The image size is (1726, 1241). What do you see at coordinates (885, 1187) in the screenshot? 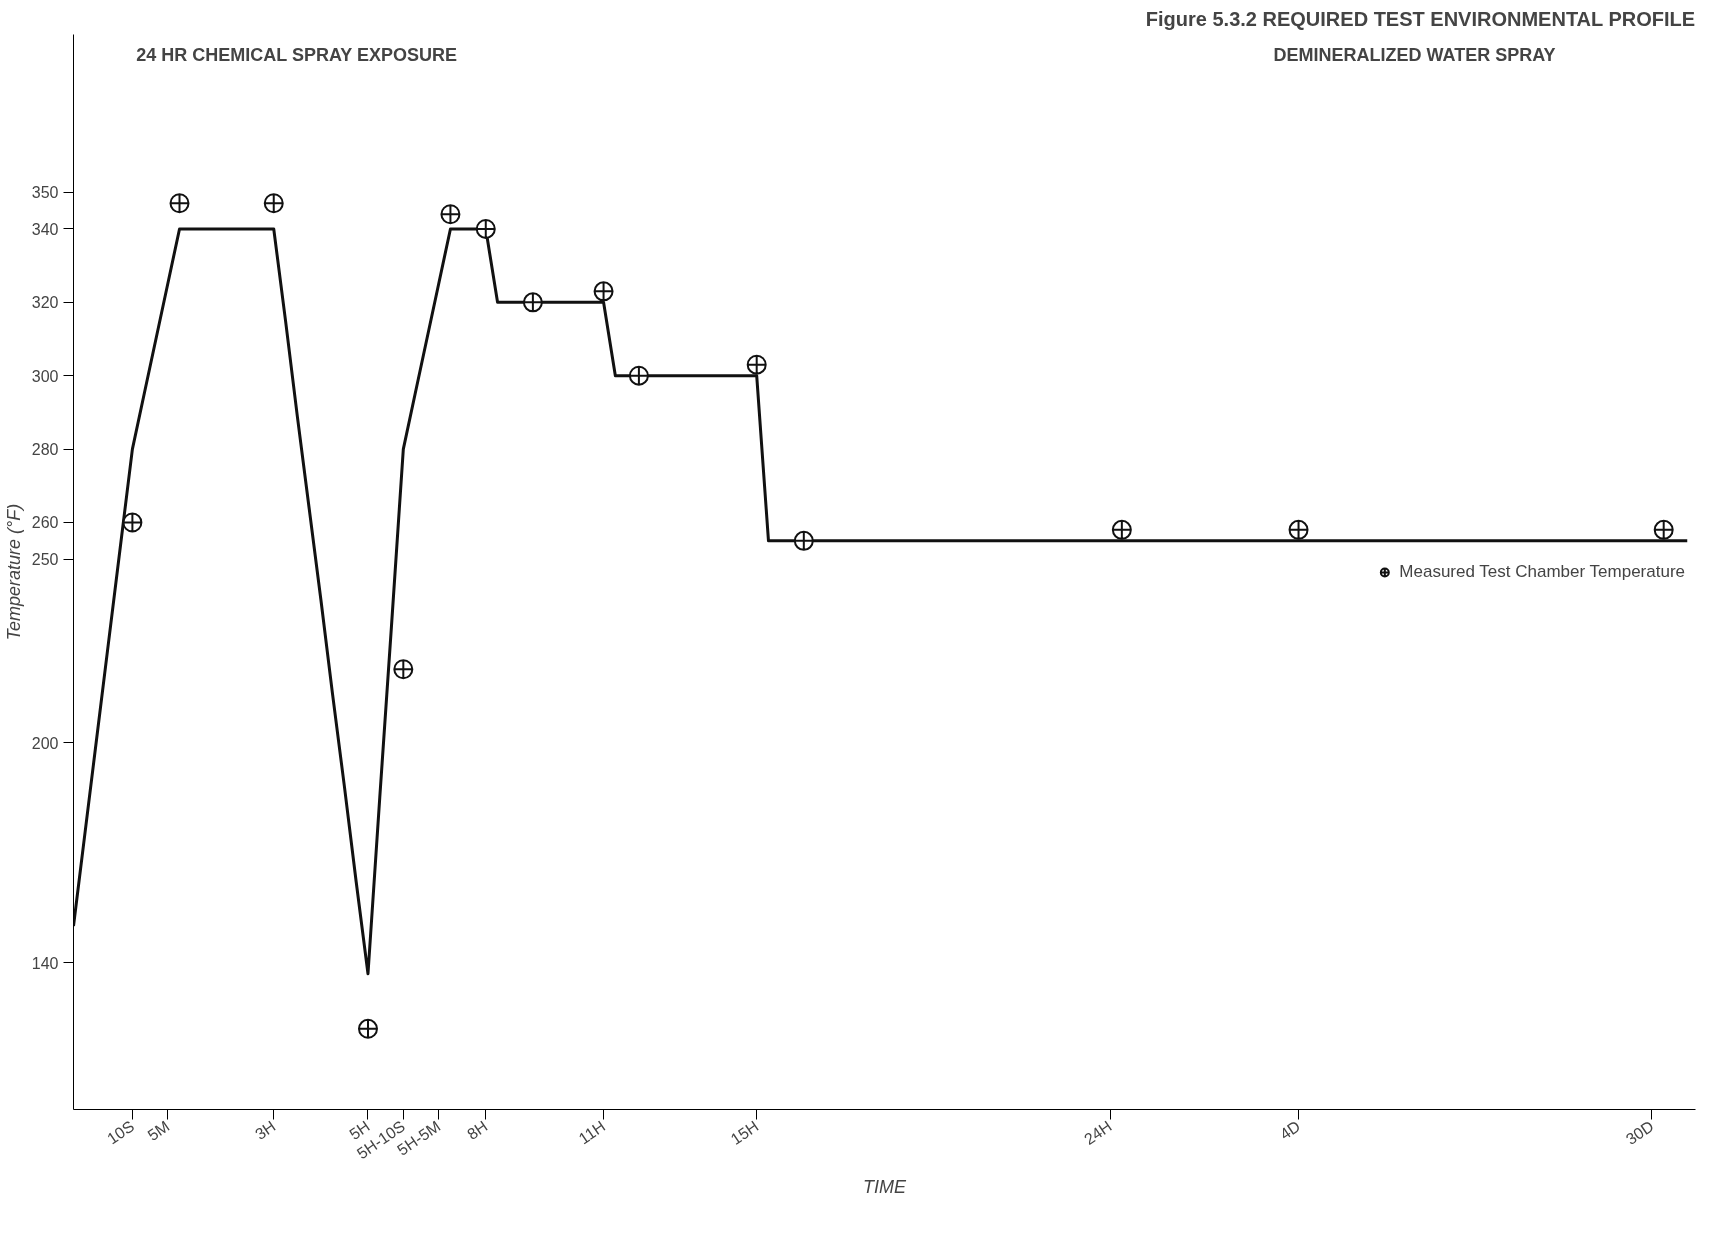
I see `x-axis-title: TIME` at bounding box center [885, 1187].